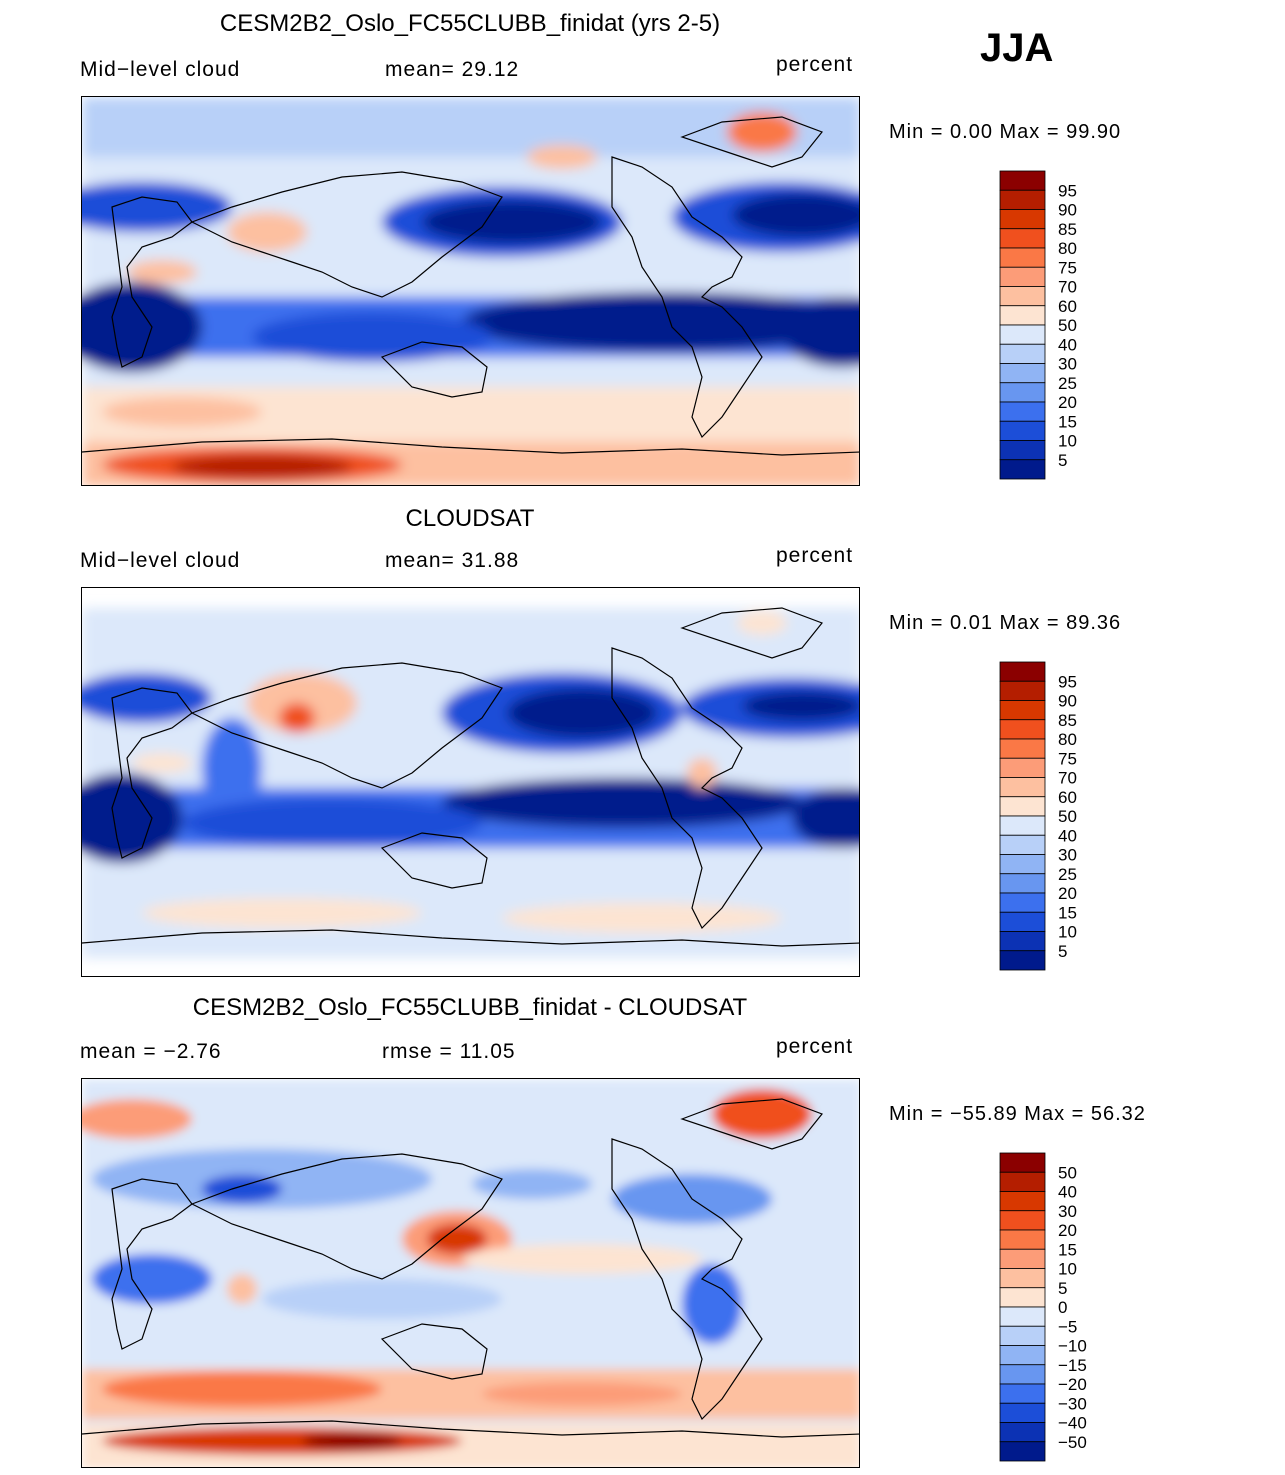  I want to click on panel-1-mean-label: mean= 29.12, so click(452, 69).